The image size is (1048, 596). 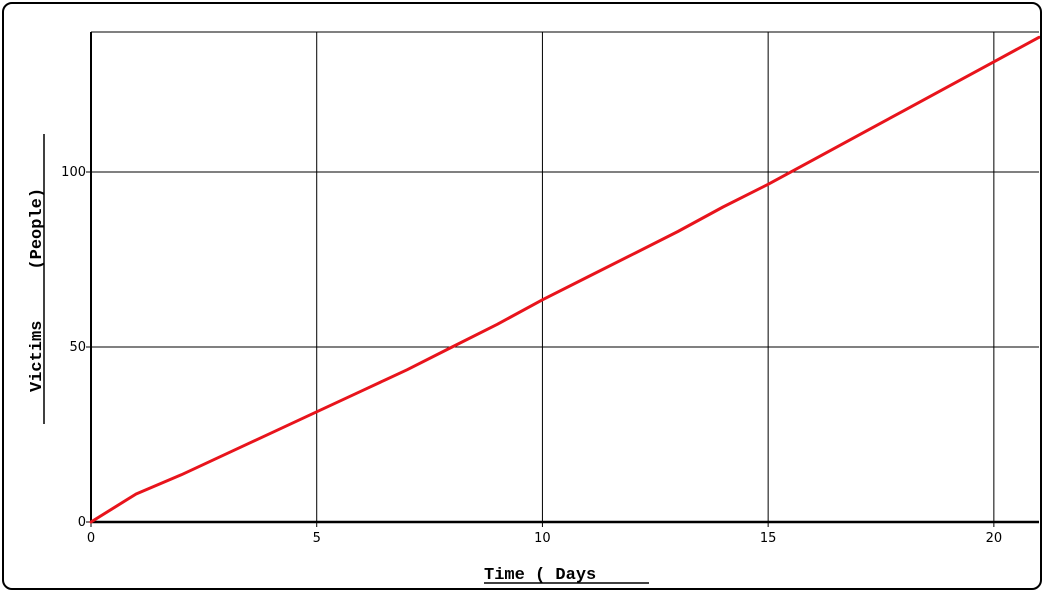 What do you see at coordinates (540, 575) in the screenshot?
I see `x-axis-title: Time ( Days` at bounding box center [540, 575].